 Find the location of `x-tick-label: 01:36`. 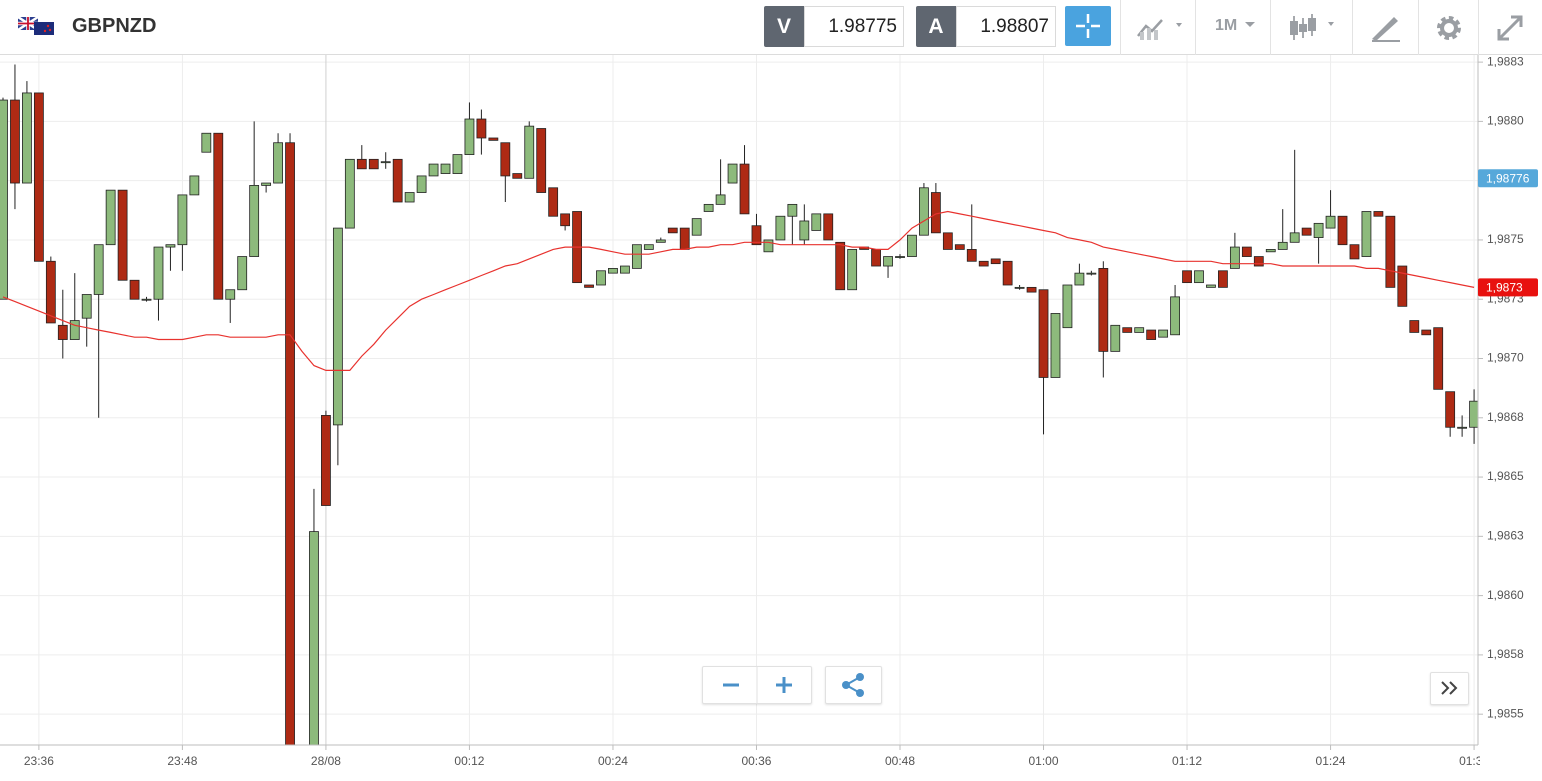

x-tick-label: 01:36 is located at coordinates (1474, 761).